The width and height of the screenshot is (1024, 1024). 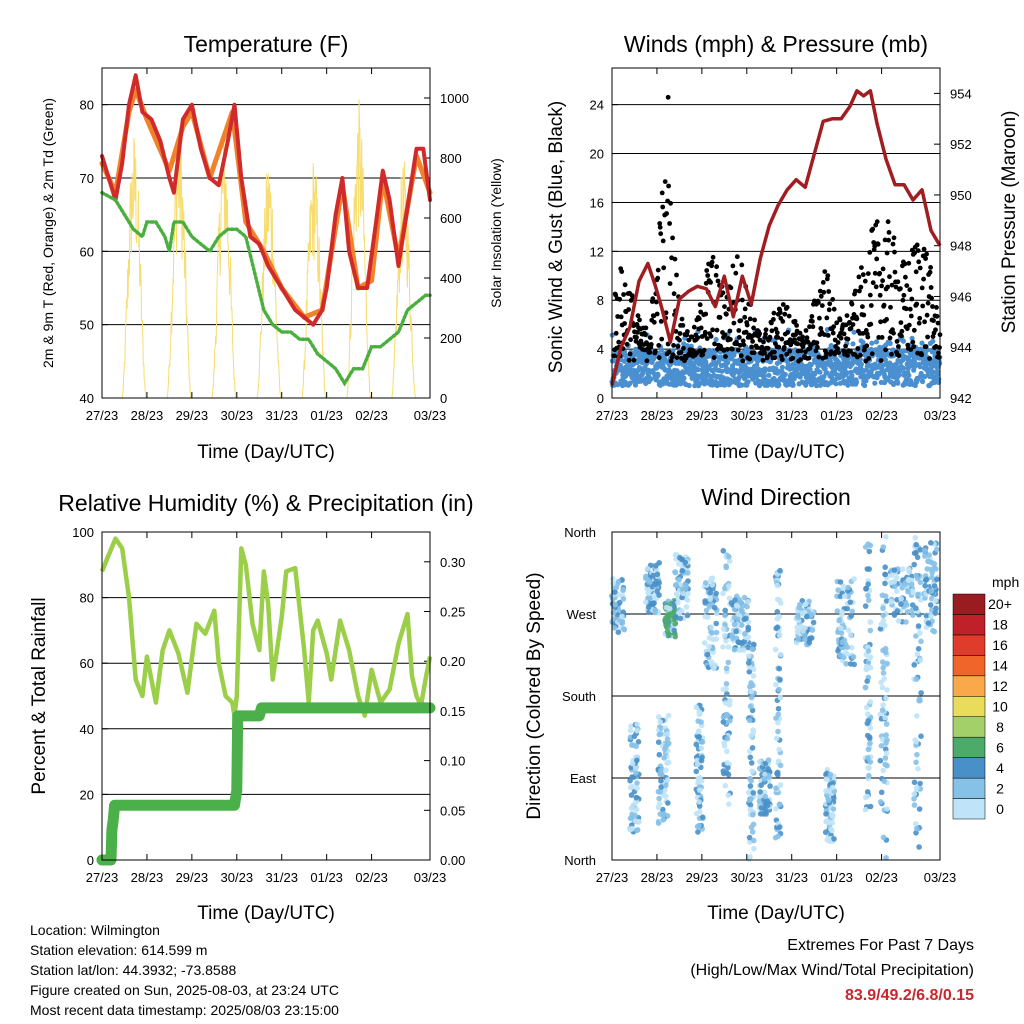 What do you see at coordinates (87, 251) in the screenshot?
I see `y-tick-label: 60` at bounding box center [87, 251].